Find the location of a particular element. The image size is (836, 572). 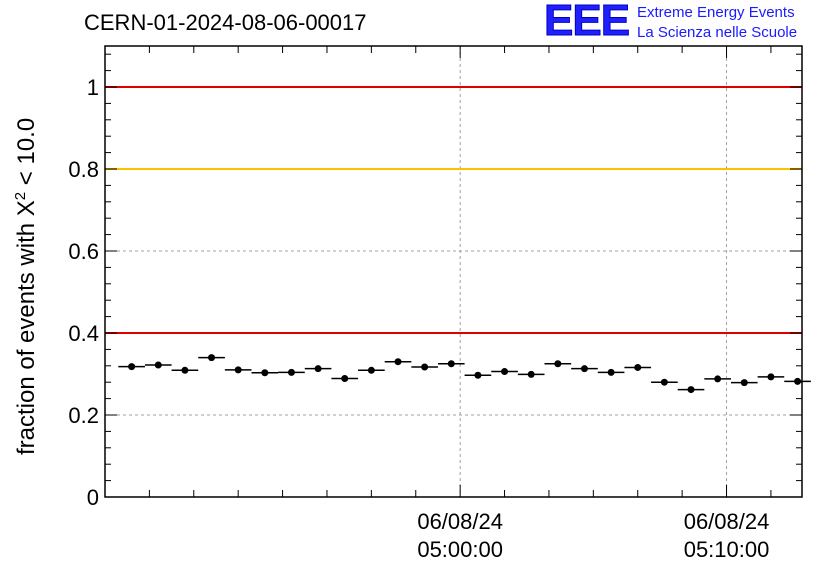

logo-line-2: La Scienza nelle Scuole is located at coordinates (717, 32).